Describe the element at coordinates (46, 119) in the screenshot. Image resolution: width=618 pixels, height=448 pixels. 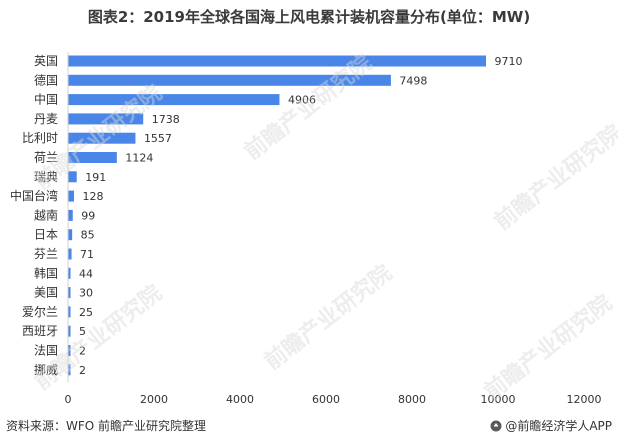
I see `category-label: 丹麦` at that location.